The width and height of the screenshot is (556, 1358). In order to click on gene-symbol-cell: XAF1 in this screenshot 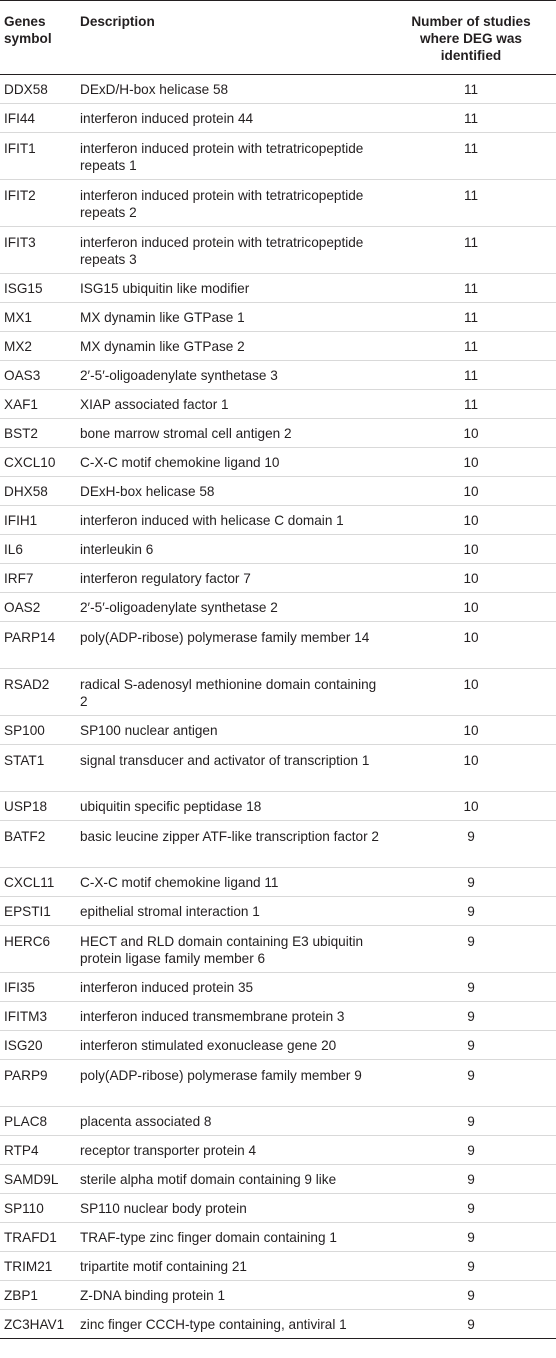, I will do `click(38, 404)`.